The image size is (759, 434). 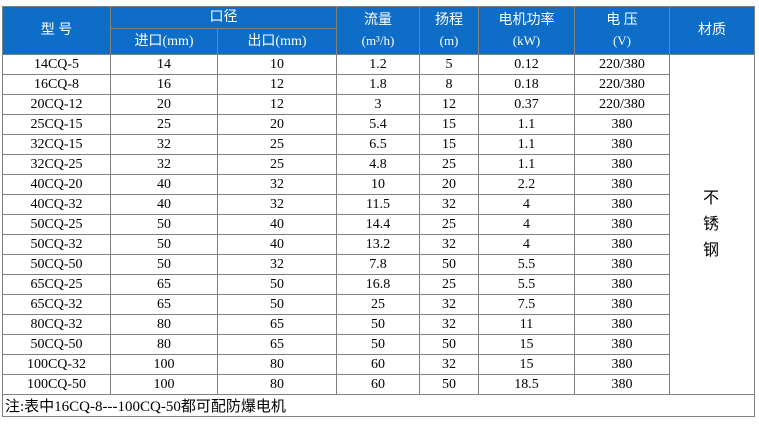 I want to click on cell-model: 40CQ-20, so click(x=56, y=184).